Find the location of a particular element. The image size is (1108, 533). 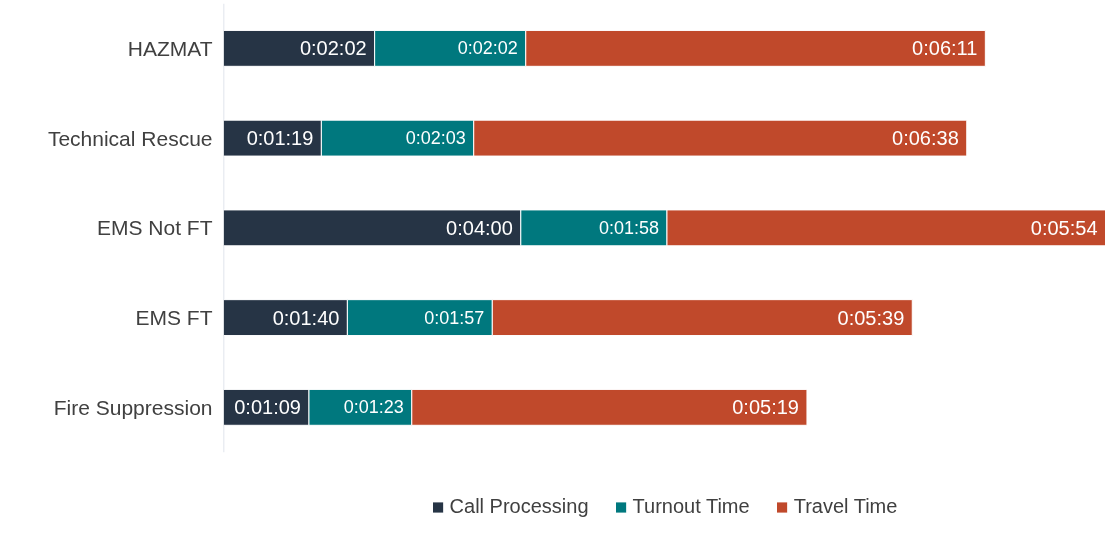

y-tick-label: HAZMAT is located at coordinates (170, 48).